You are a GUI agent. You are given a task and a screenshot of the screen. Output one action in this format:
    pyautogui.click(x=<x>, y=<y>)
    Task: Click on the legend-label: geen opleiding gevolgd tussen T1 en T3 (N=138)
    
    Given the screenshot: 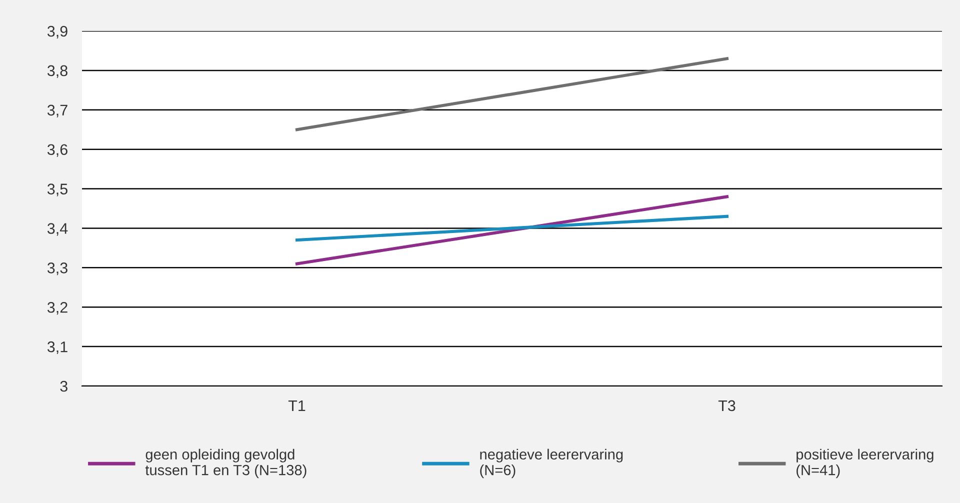 What is the action you would take?
    pyautogui.click(x=225, y=463)
    